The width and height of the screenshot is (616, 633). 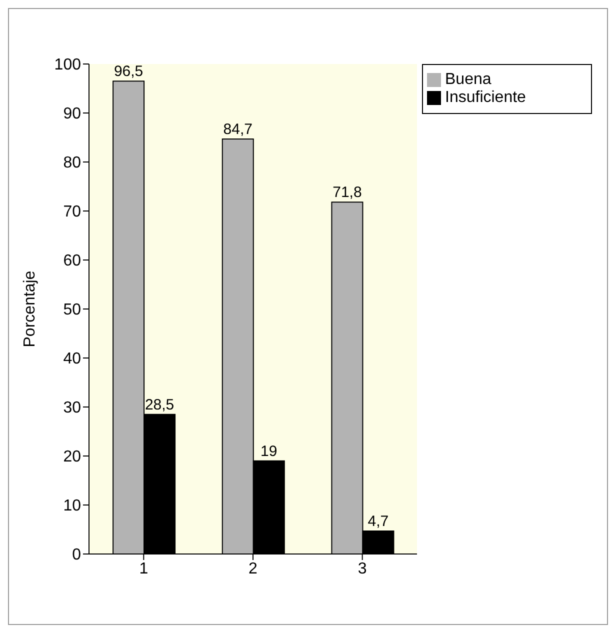 What do you see at coordinates (72, 163) in the screenshot?
I see `y-tick-label: 80` at bounding box center [72, 163].